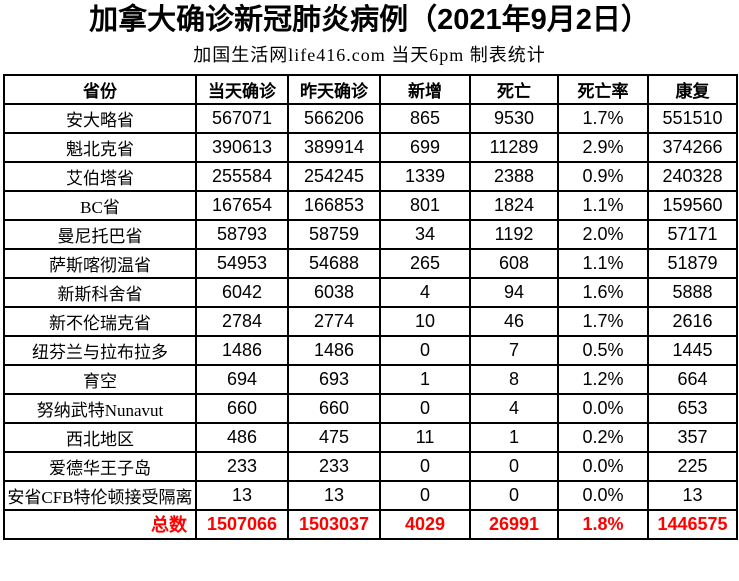 The height and width of the screenshot is (581, 739). What do you see at coordinates (334, 466) in the screenshot?
I see `cell-yesterday-confirmed: 233` at bounding box center [334, 466].